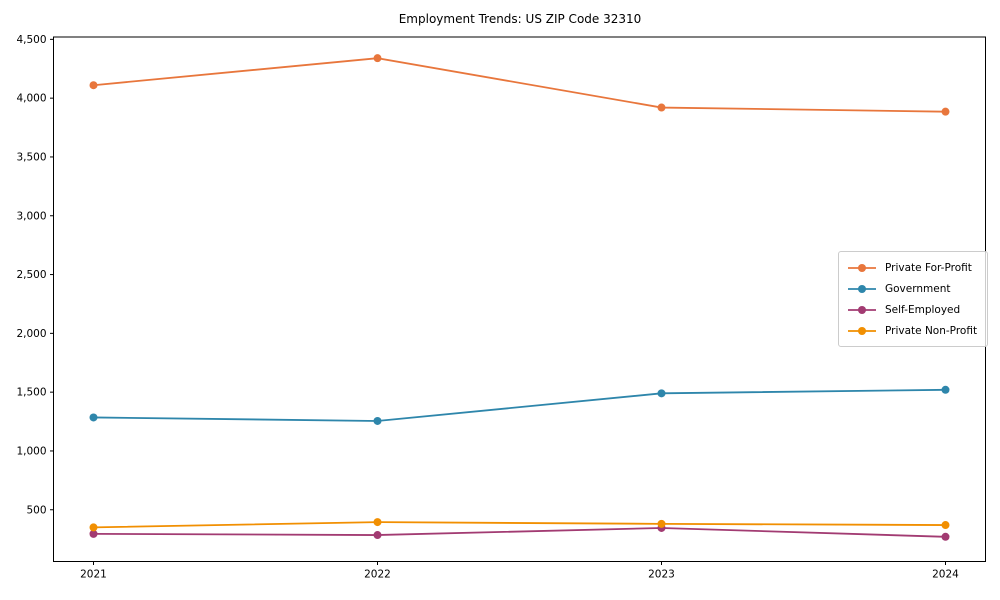 Image resolution: width=1000 pixels, height=600 pixels. Describe the element at coordinates (36, 510) in the screenshot. I see `y-tick-label: 500` at that location.